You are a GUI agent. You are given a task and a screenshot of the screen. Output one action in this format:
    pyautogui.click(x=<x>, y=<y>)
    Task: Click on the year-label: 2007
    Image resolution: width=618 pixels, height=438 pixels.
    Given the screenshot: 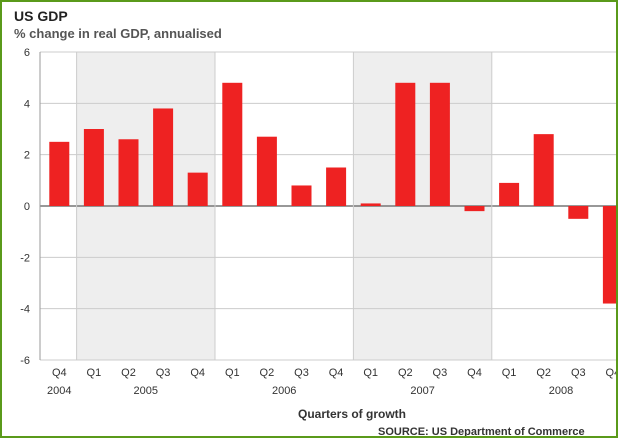 What is the action you would take?
    pyautogui.click(x=422, y=391)
    